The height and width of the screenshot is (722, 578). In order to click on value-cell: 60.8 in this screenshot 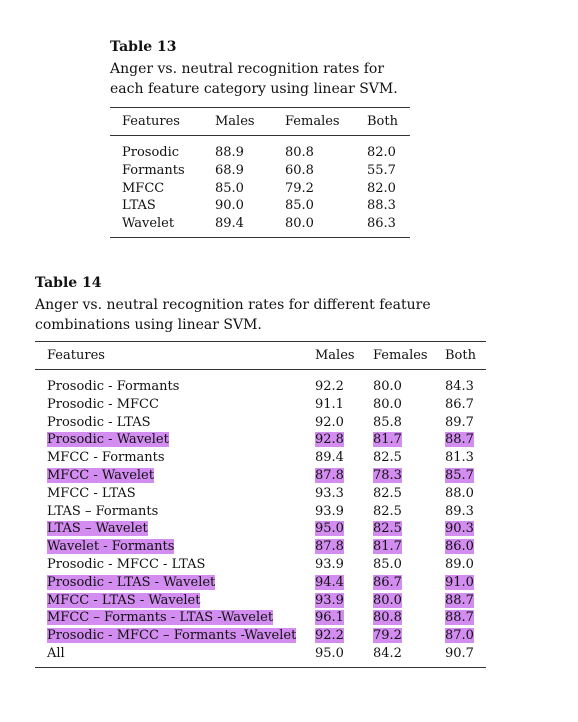, I will do `click(299, 170)`.